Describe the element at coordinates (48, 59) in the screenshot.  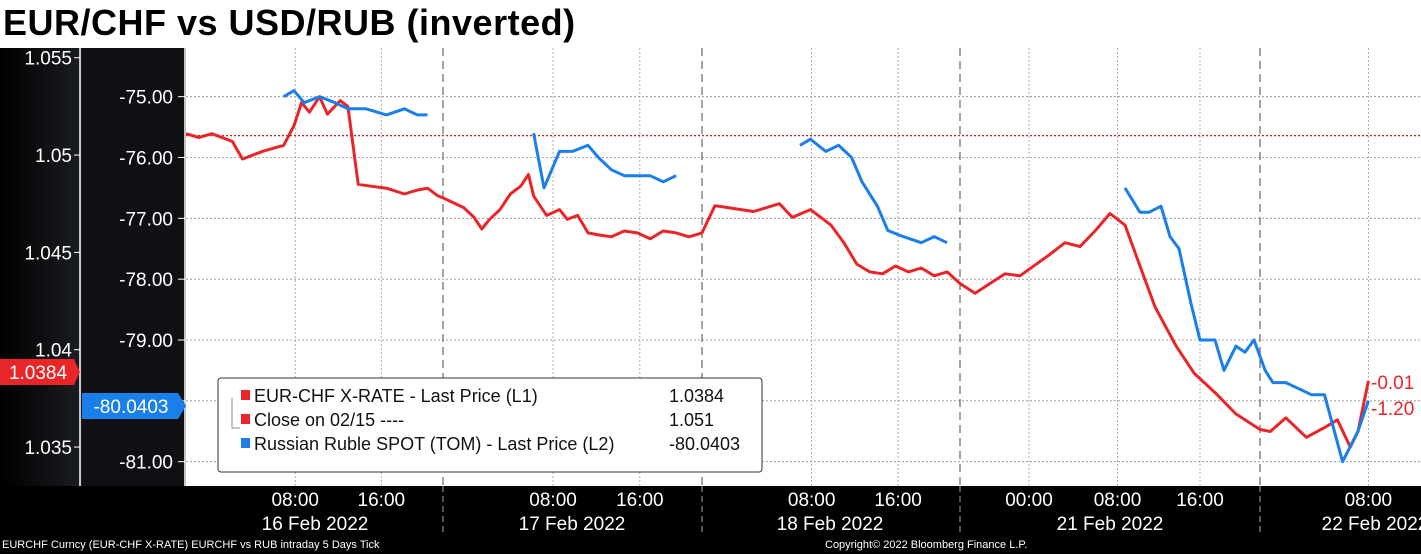
I see `left-axis-tick-label: 1.055` at that location.